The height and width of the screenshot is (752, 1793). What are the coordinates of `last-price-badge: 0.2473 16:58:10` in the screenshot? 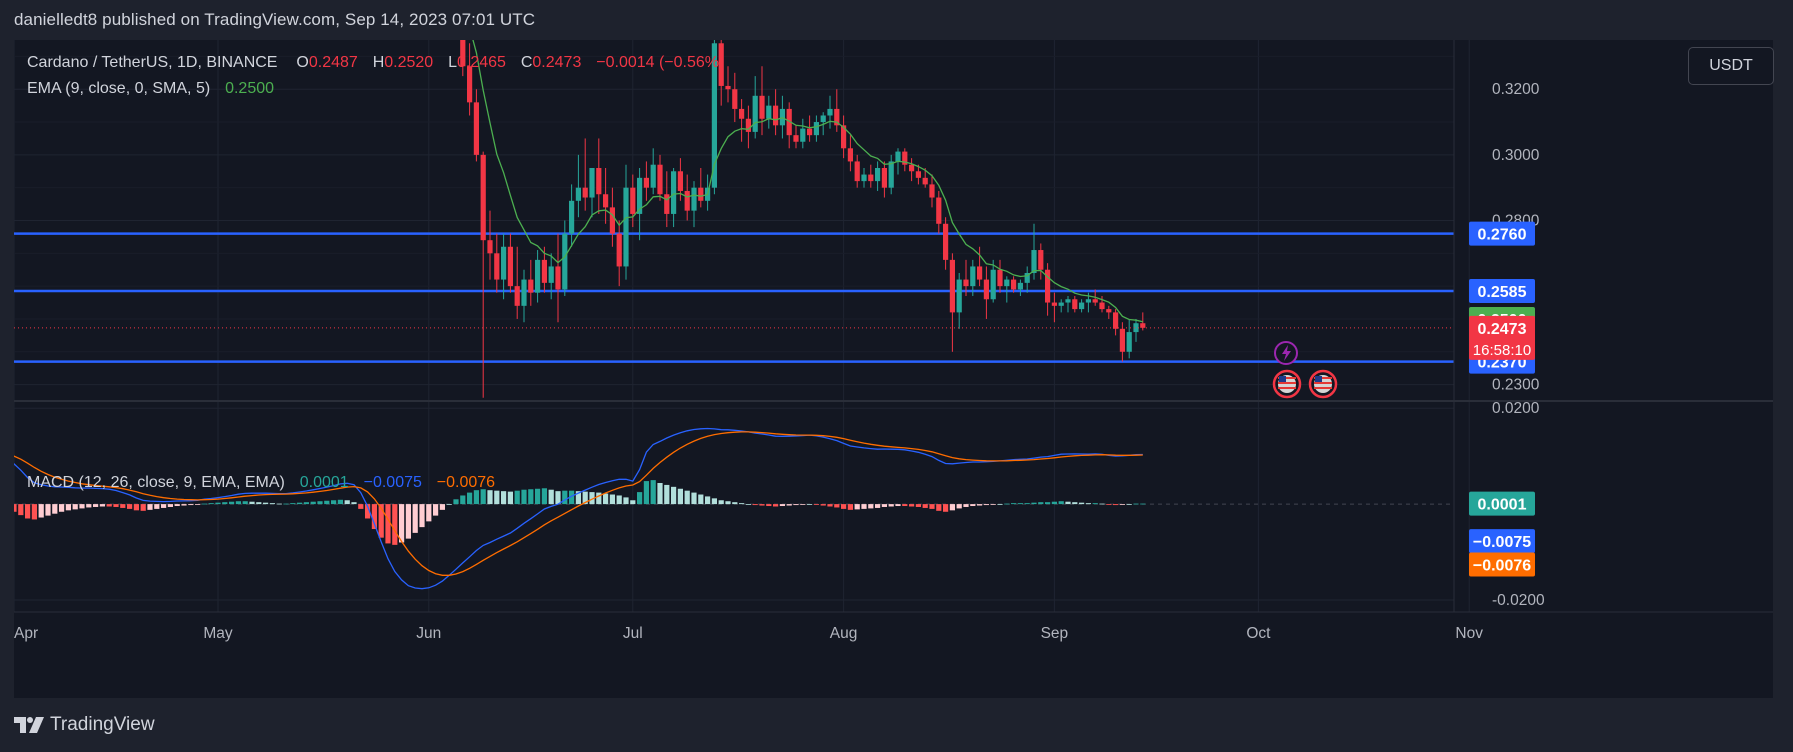 It's located at (1502, 337).